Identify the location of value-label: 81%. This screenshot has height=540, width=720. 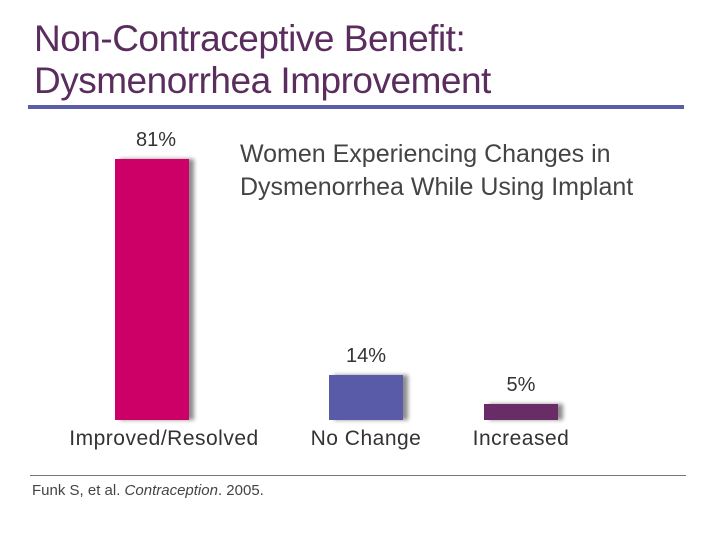
(156, 140).